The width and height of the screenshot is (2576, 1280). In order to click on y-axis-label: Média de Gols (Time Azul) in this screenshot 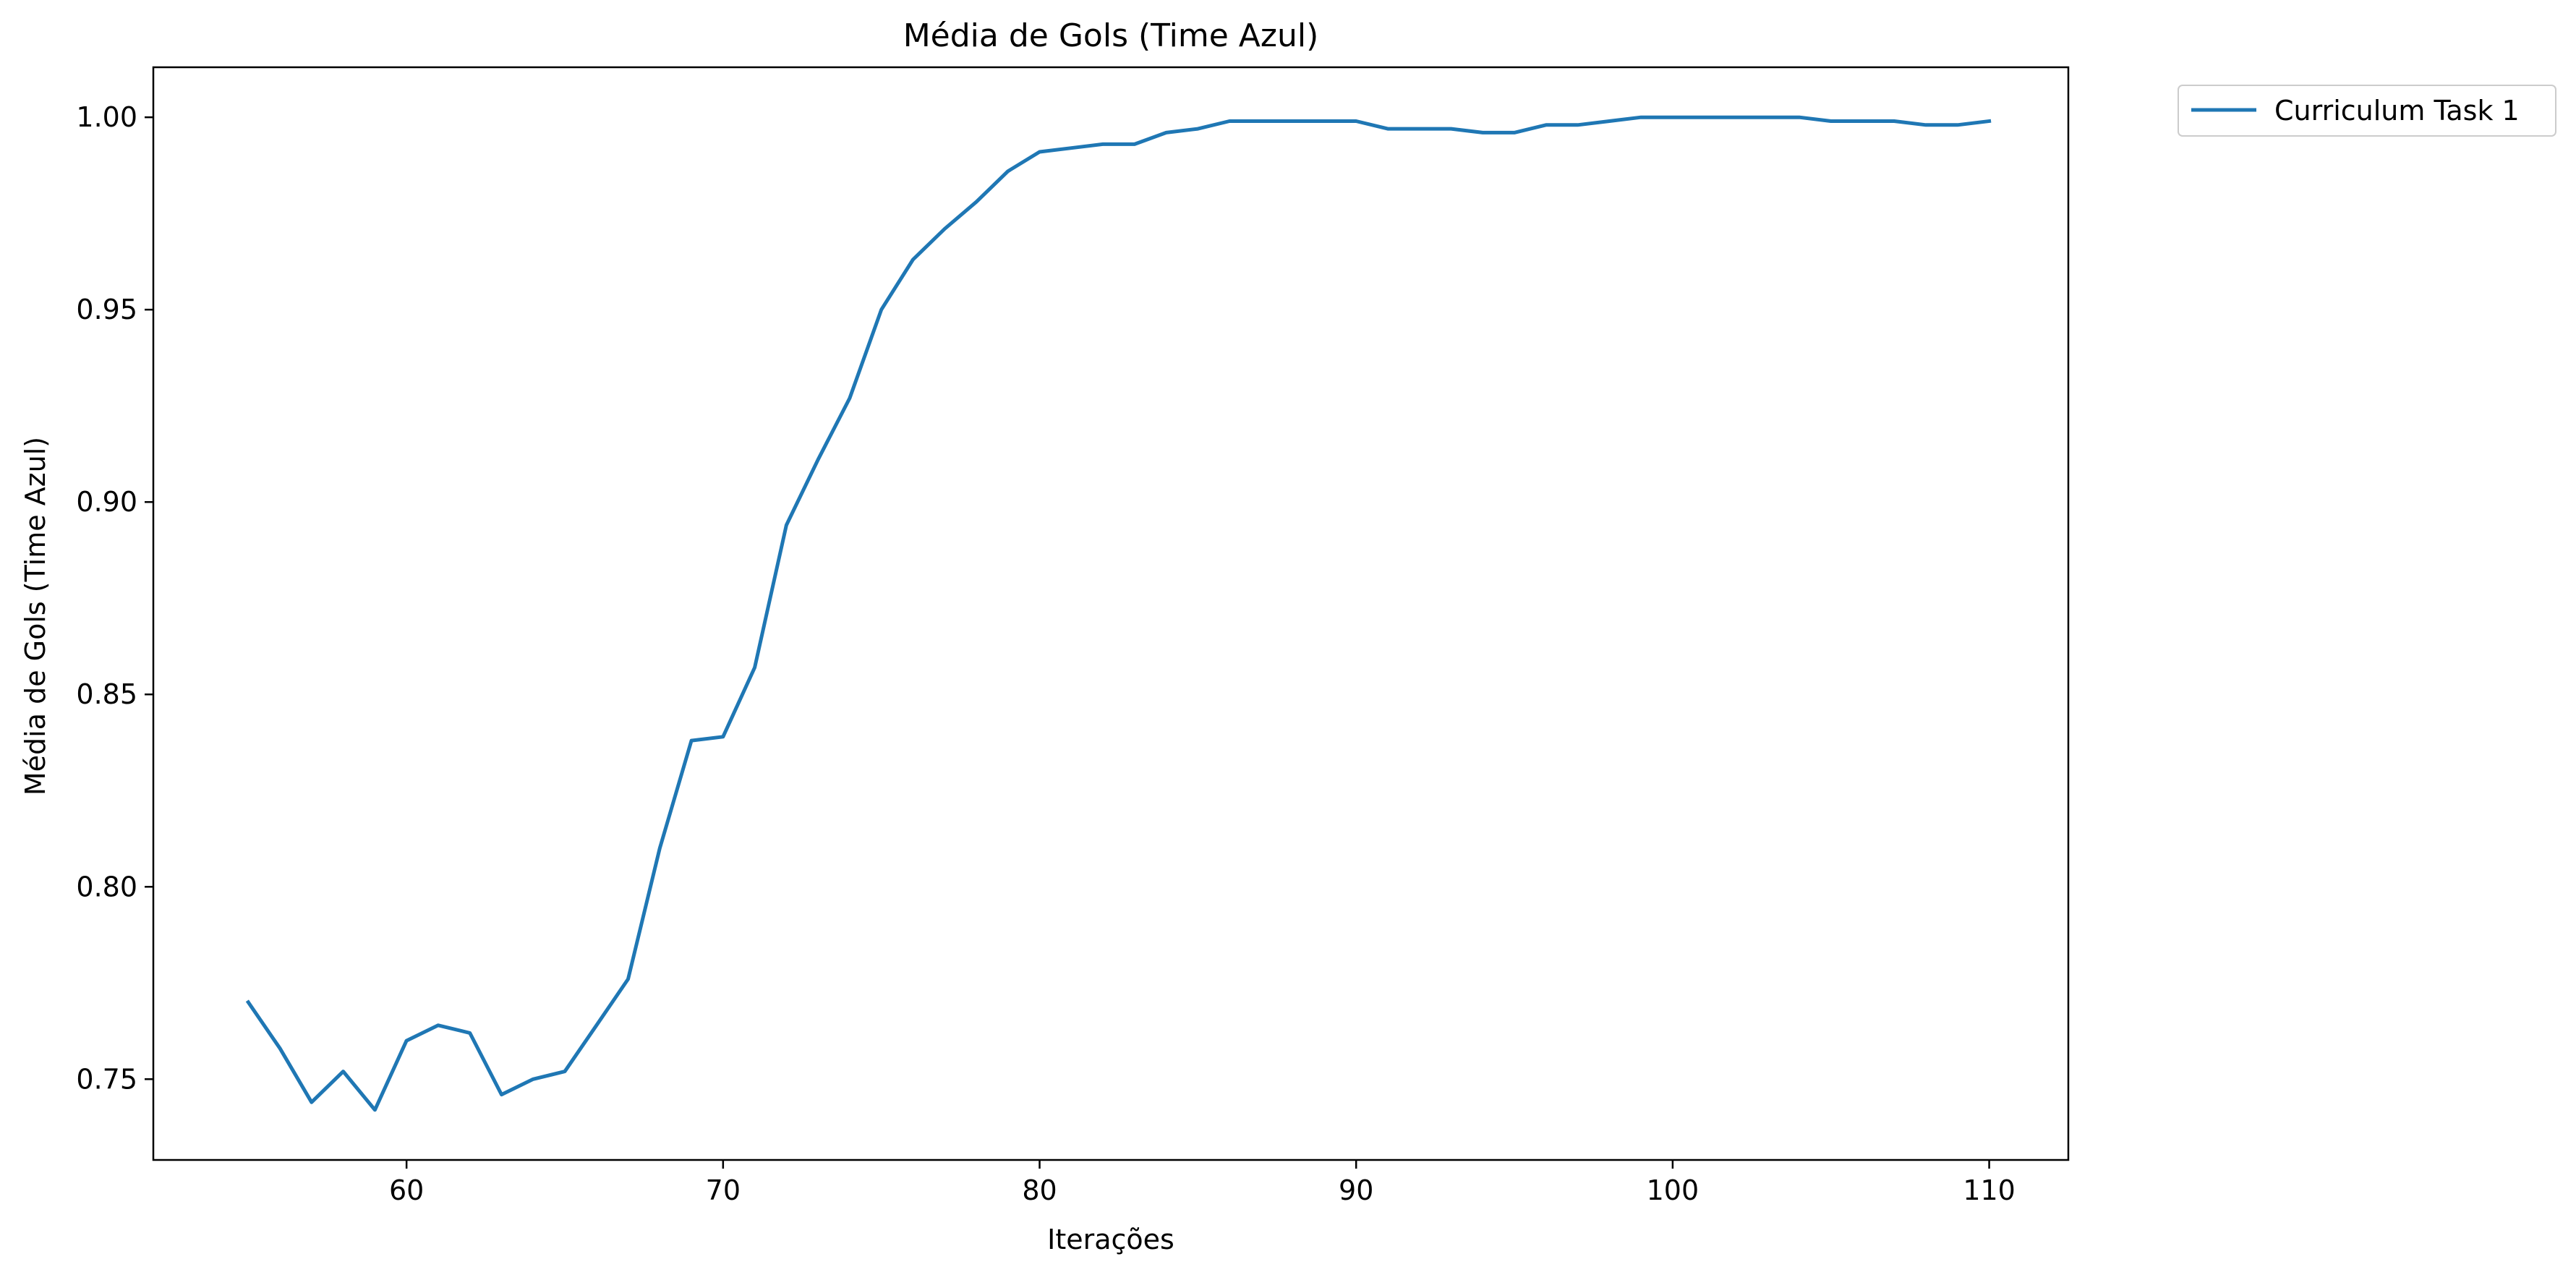, I will do `click(35, 616)`.